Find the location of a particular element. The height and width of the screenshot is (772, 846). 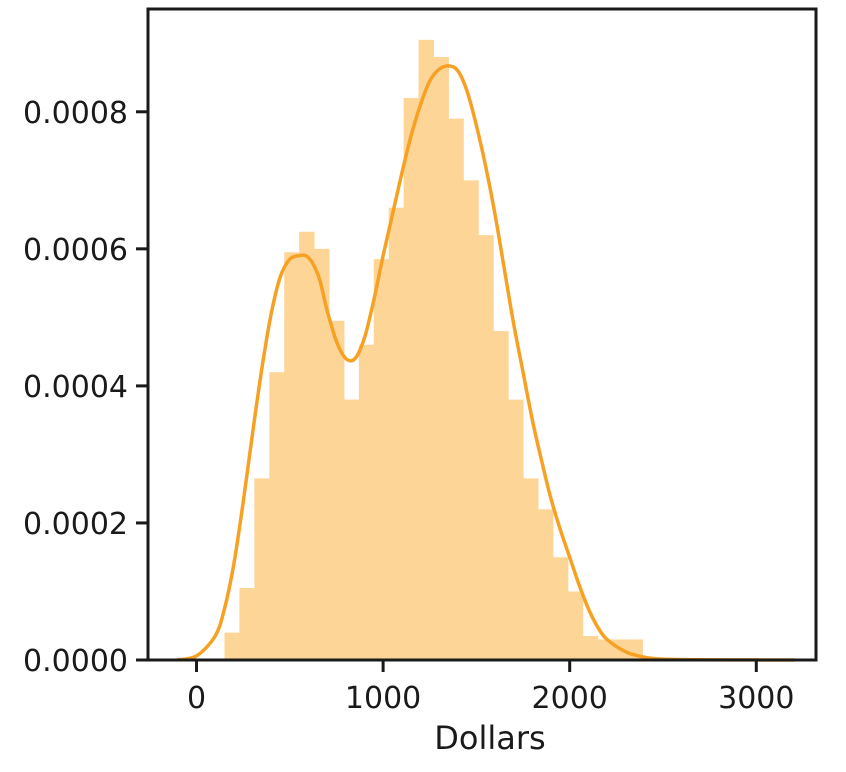

y-tick-label: 0.0008 is located at coordinates (75, 113).